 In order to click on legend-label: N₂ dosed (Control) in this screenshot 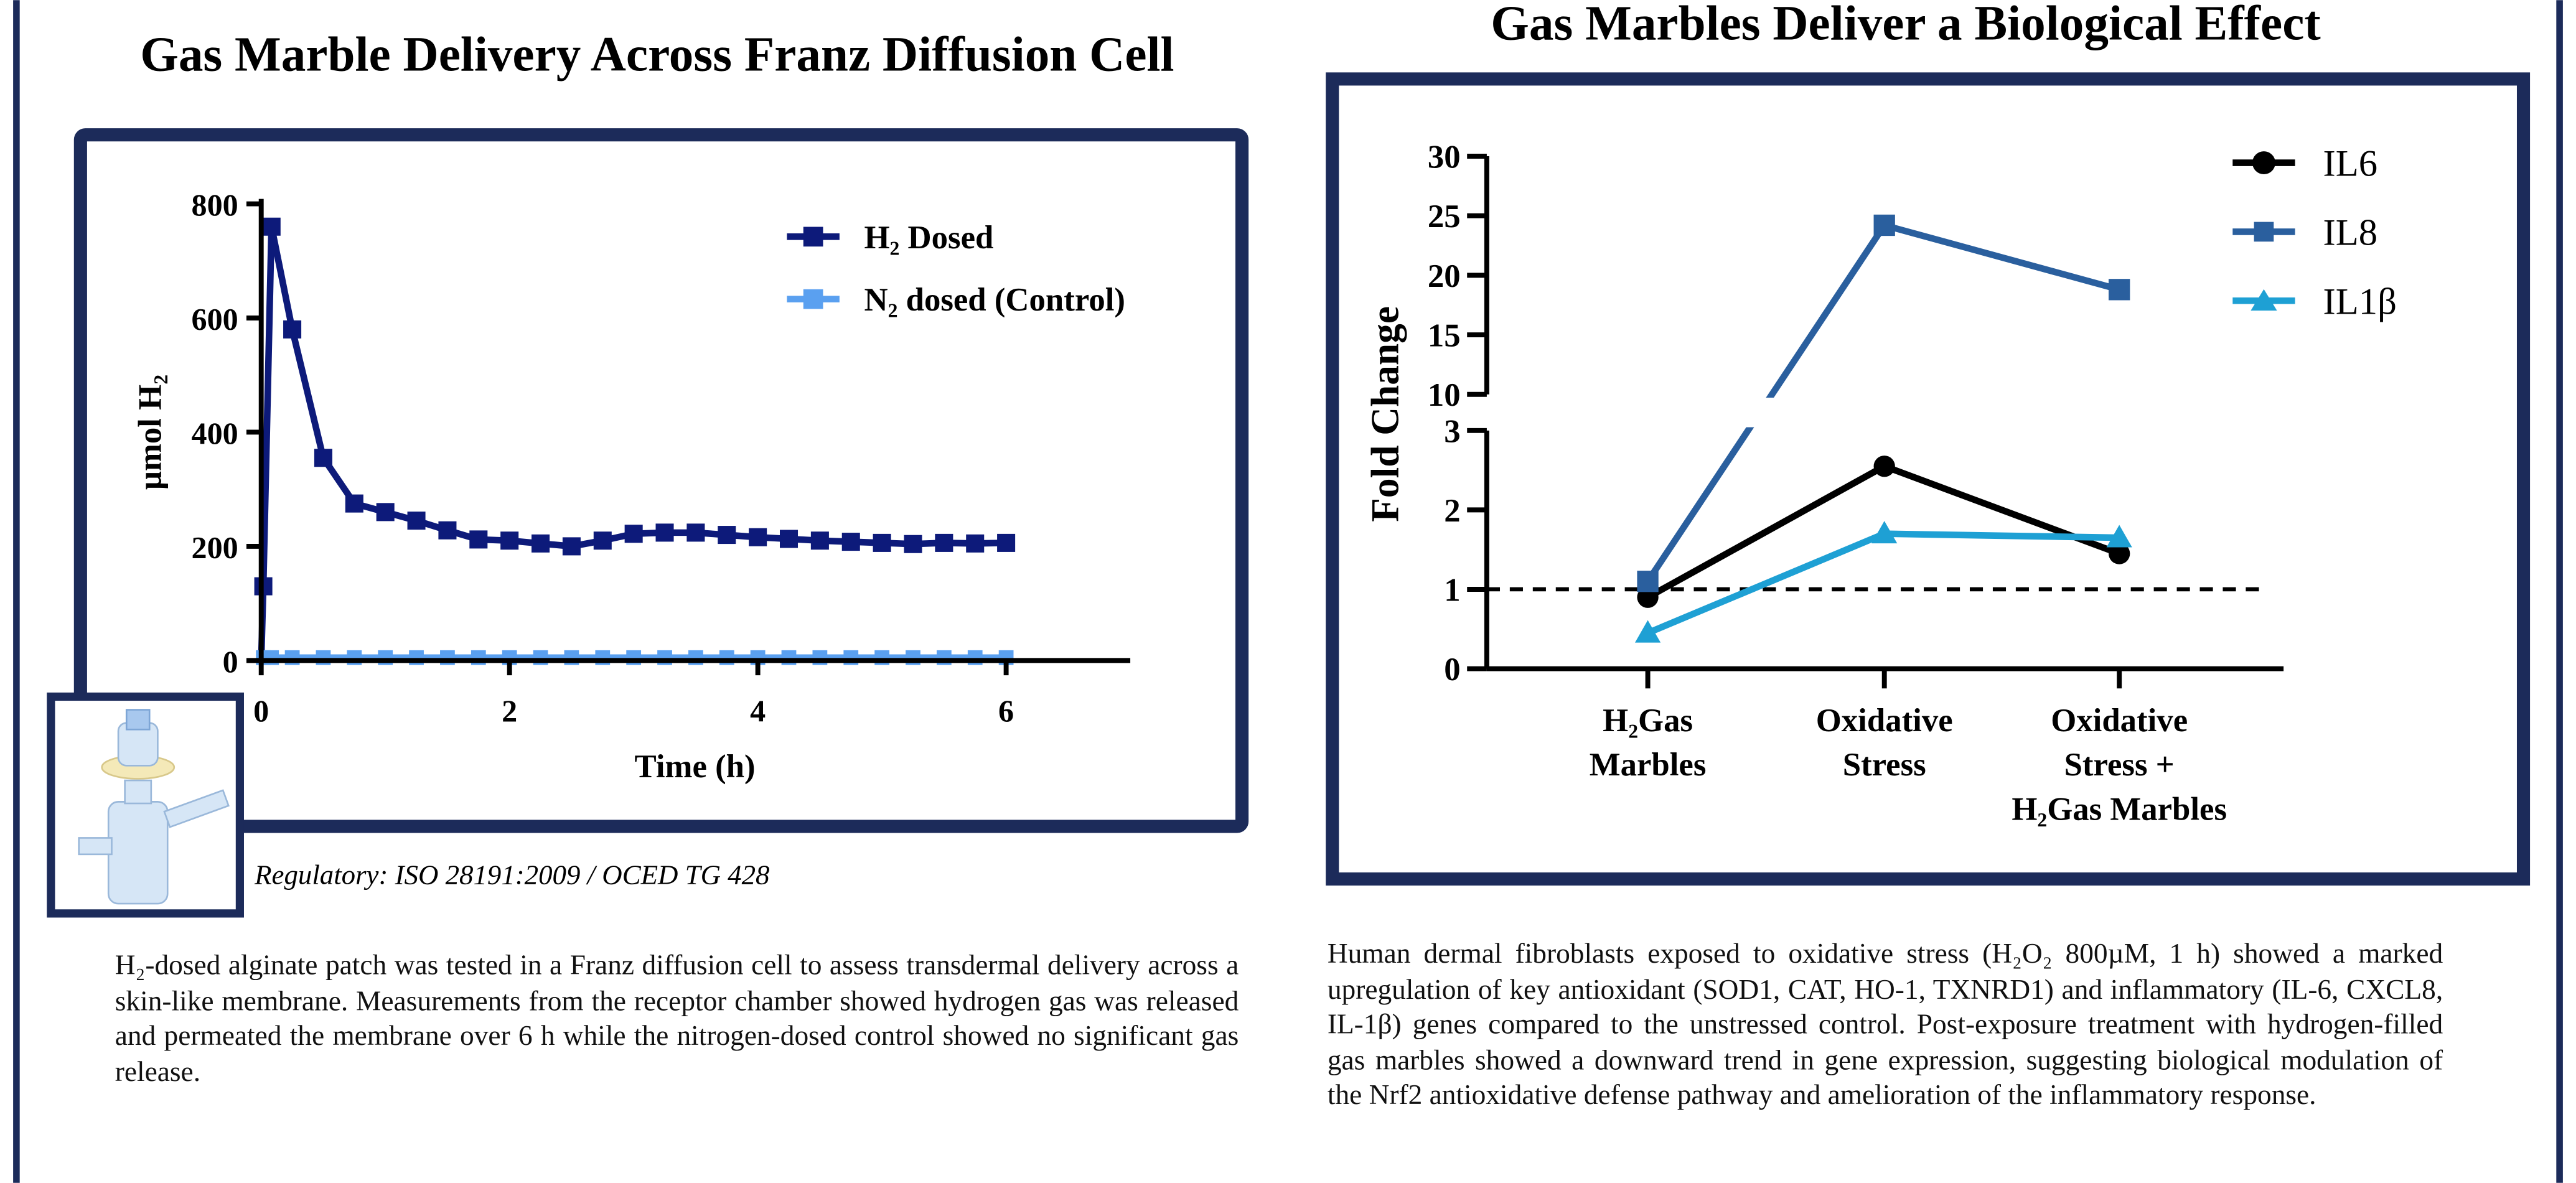, I will do `click(994, 300)`.